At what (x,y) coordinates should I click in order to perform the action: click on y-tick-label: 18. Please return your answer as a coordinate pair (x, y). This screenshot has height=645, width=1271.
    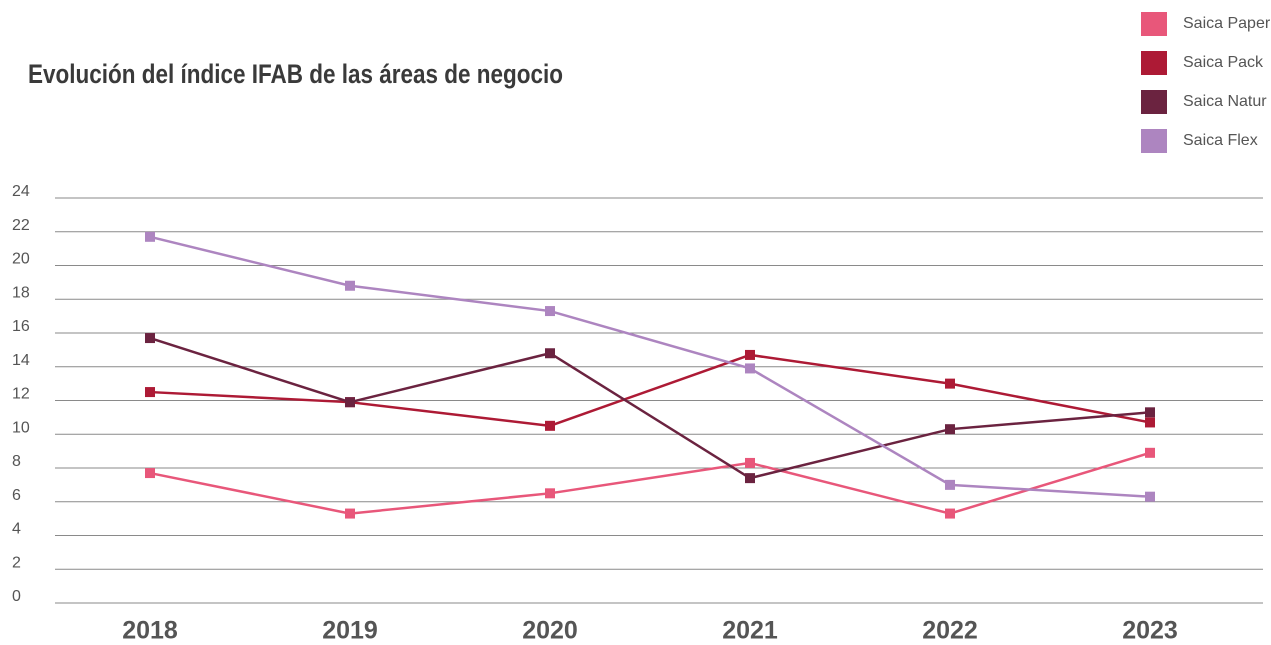
    Looking at the image, I should click on (21, 292).